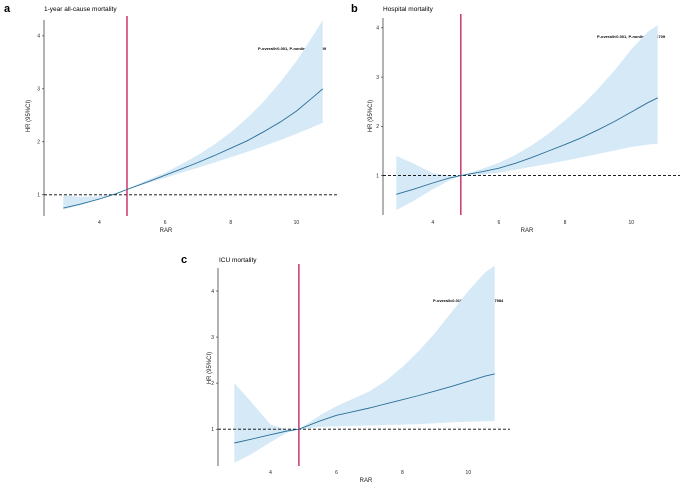 The height and width of the screenshot is (485, 680). I want to click on x-ticks-c: 4 6 8 10, so click(370, 473).